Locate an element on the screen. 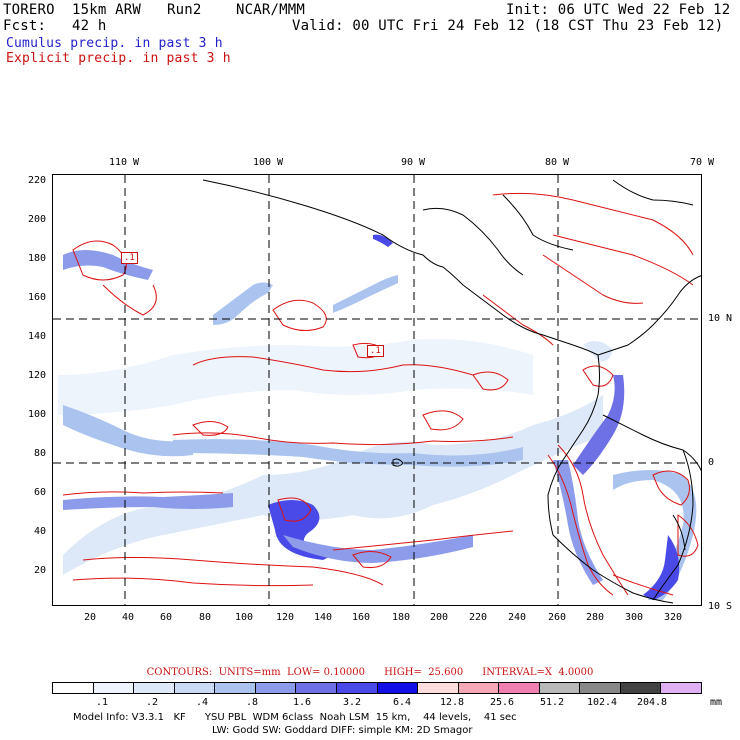 Image resolution: width=740 pixels, height=740 pixels. colorbar-label: 204.8 is located at coordinates (652, 702).